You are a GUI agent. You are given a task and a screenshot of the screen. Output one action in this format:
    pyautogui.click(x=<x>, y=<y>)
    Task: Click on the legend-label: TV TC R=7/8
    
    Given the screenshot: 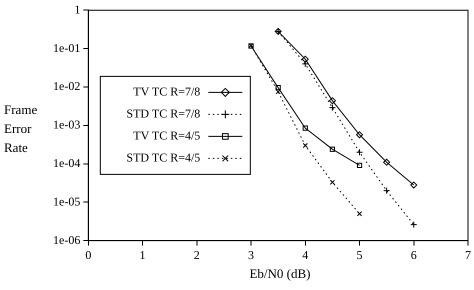 What is the action you would take?
    pyautogui.click(x=166, y=91)
    